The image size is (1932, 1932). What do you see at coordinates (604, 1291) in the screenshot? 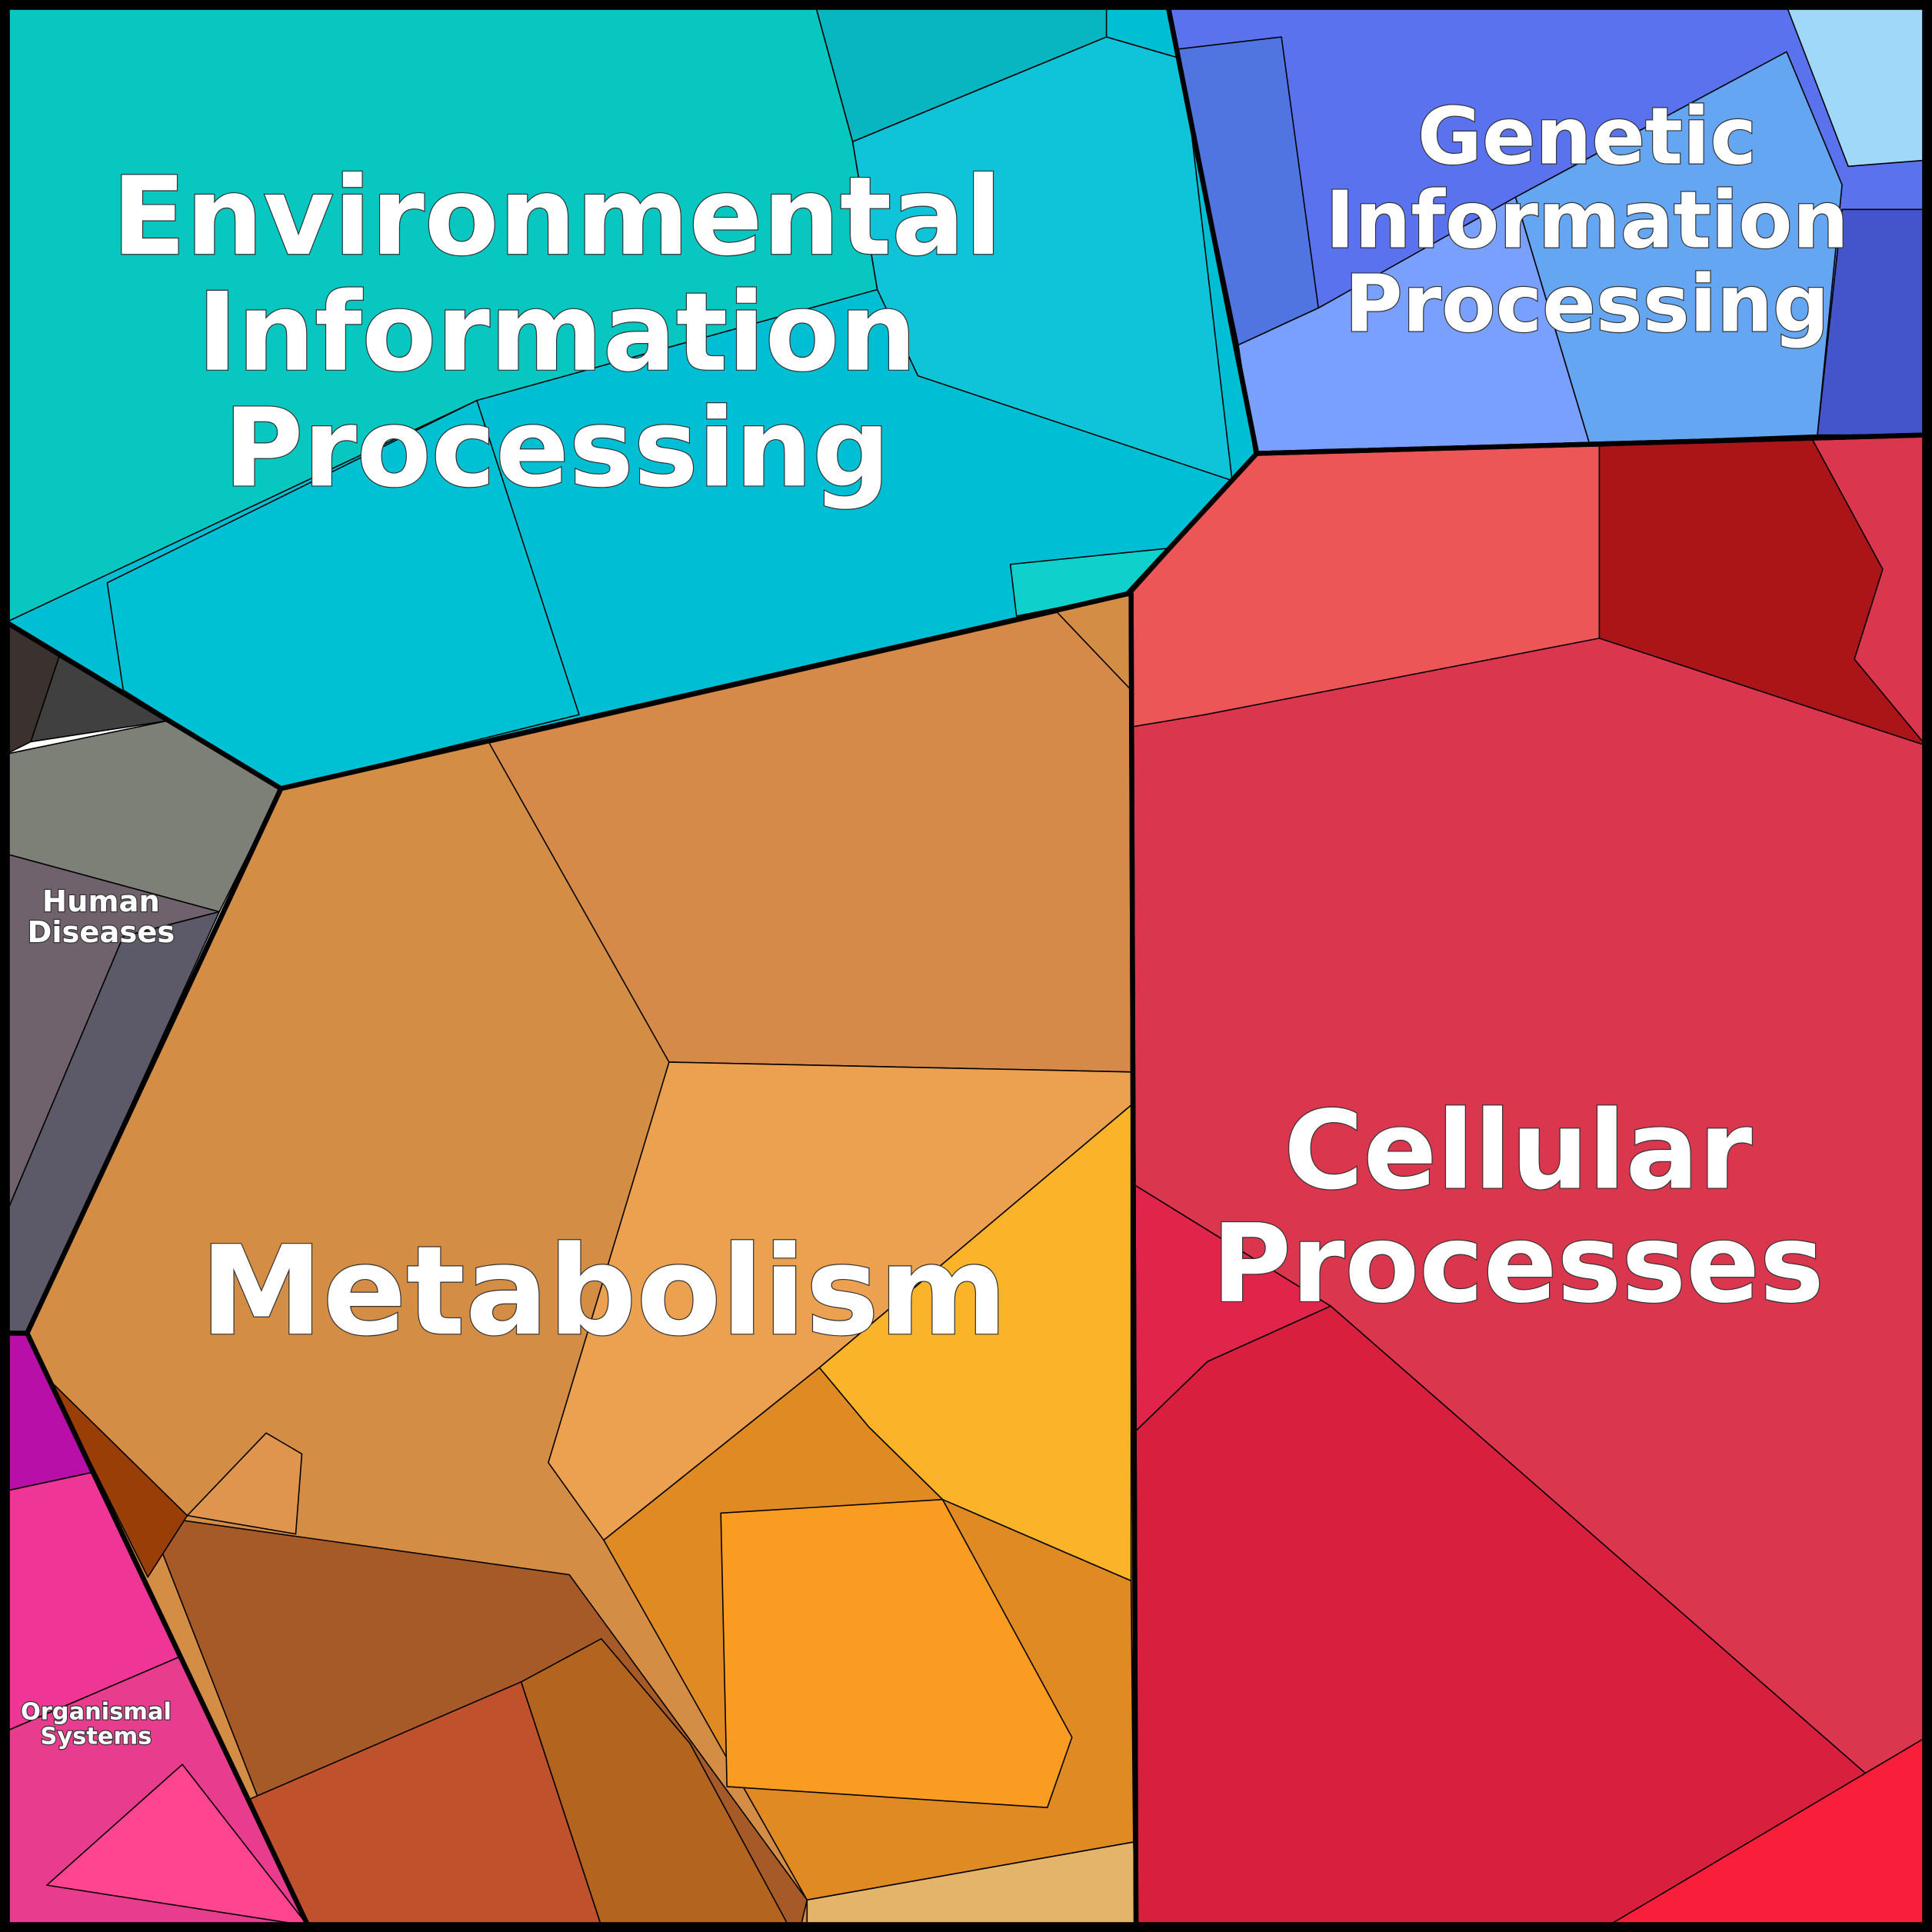
I see `region-label: Metabolism` at bounding box center [604, 1291].